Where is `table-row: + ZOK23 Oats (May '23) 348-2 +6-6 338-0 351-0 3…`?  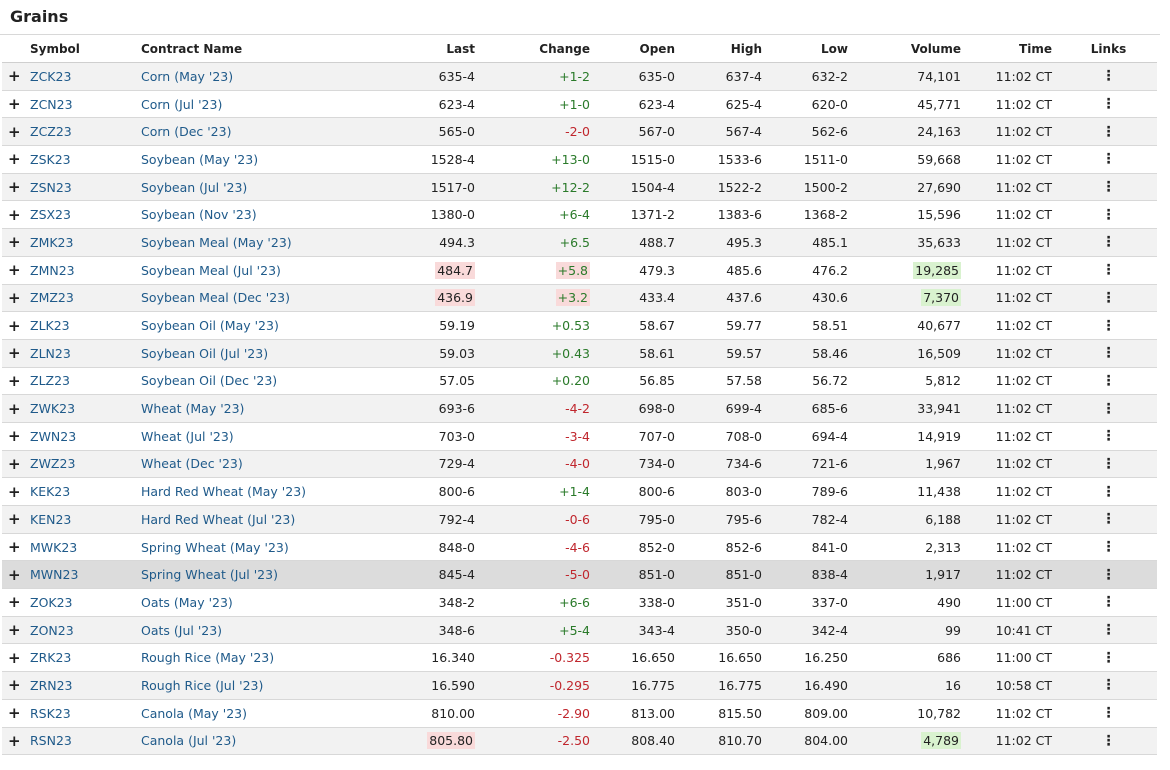
table-row: + ZOK23 Oats (May '23) 348-2 +6-6 338-0 351-0 3… is located at coordinates (579, 602).